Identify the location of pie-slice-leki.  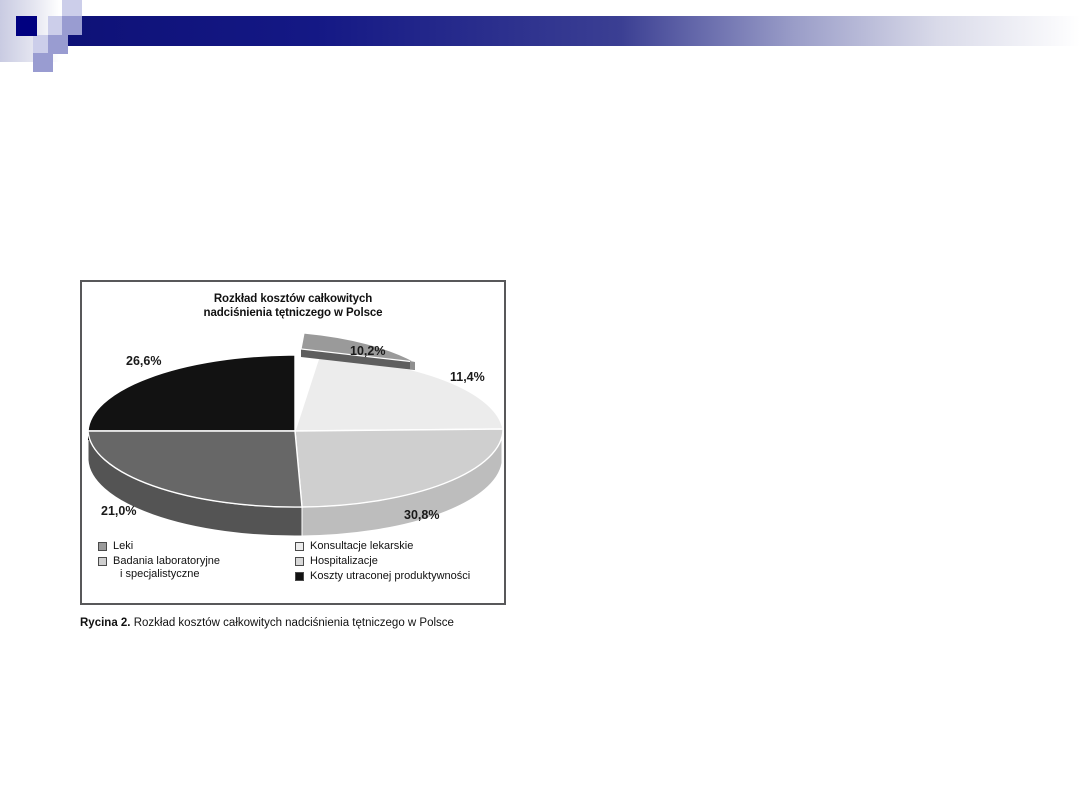
(358, 347).